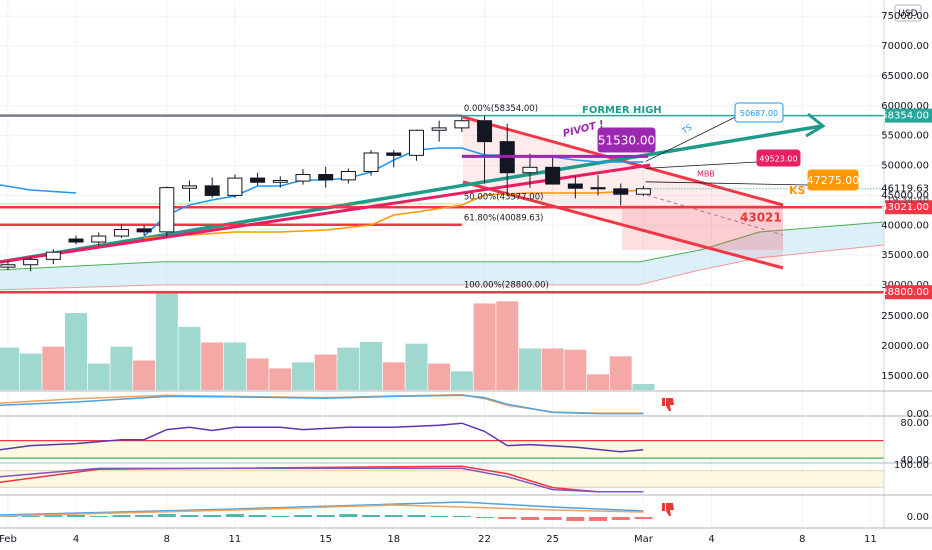 This screenshot has height=550, width=932. What do you see at coordinates (815, 125) in the screenshot?
I see `trend-arrow` at bounding box center [815, 125].